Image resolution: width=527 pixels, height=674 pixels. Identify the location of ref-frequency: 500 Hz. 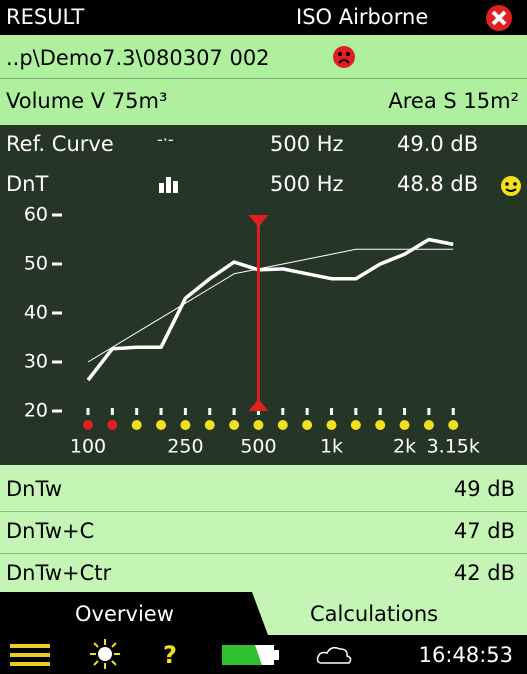
(307, 144).